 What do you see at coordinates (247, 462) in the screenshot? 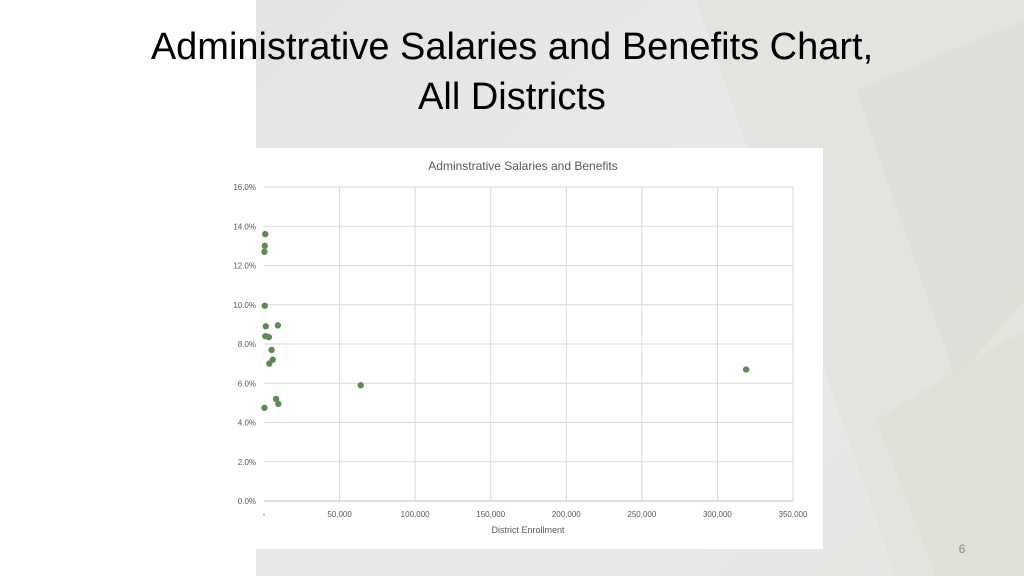
I see `y-tick-label: 2.0%` at bounding box center [247, 462].